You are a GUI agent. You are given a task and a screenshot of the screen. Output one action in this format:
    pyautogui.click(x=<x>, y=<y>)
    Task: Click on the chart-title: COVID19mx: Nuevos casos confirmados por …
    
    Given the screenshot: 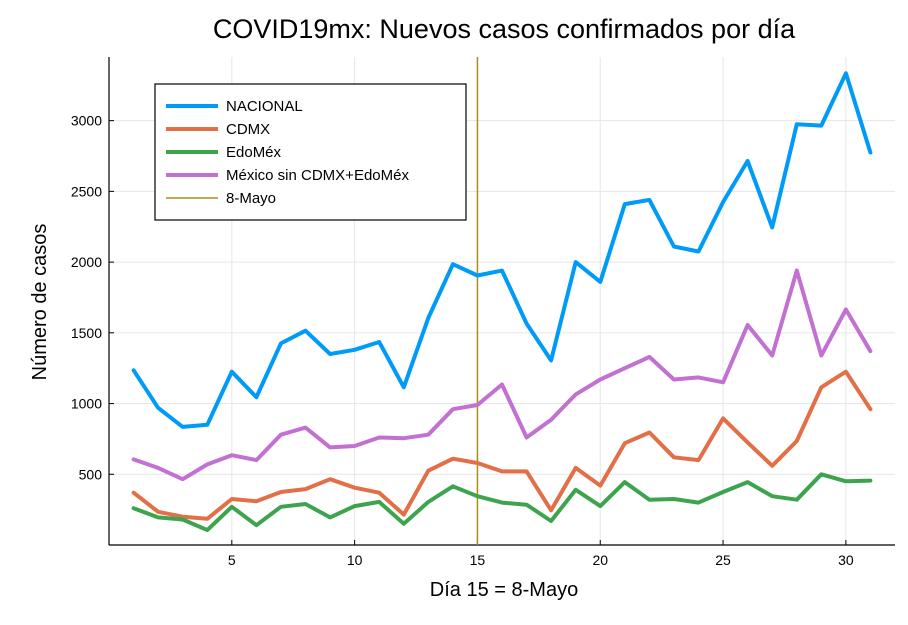 What is the action you would take?
    pyautogui.click(x=504, y=29)
    